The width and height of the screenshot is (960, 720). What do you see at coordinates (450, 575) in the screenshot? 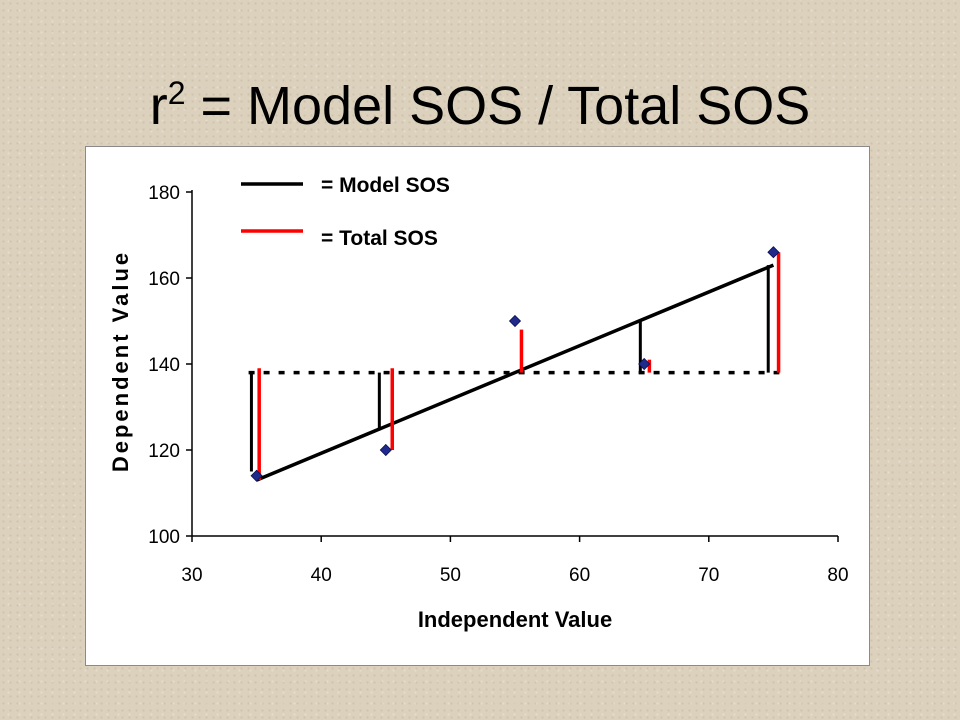
I see `x-tick-label: 50` at bounding box center [450, 575].